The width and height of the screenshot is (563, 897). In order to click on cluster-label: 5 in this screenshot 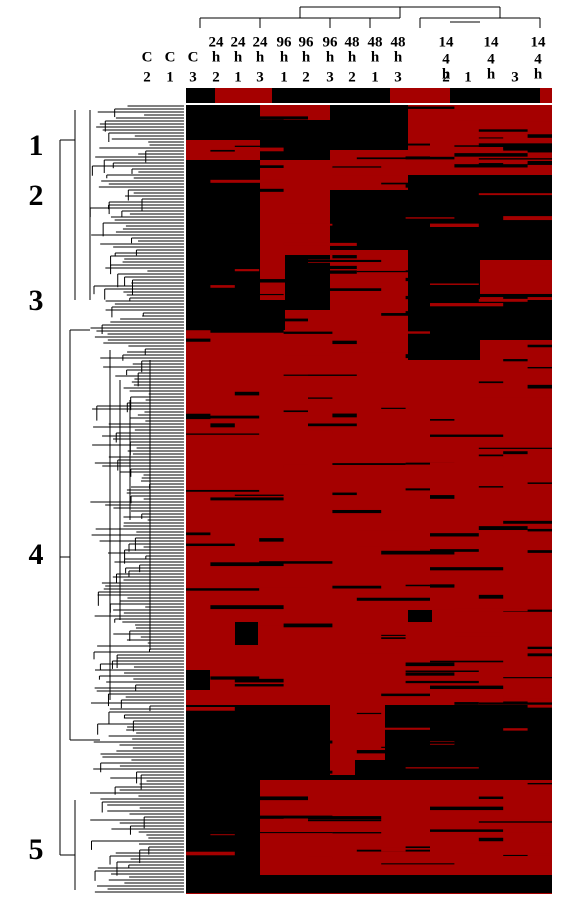, I will do `click(36, 849)`.